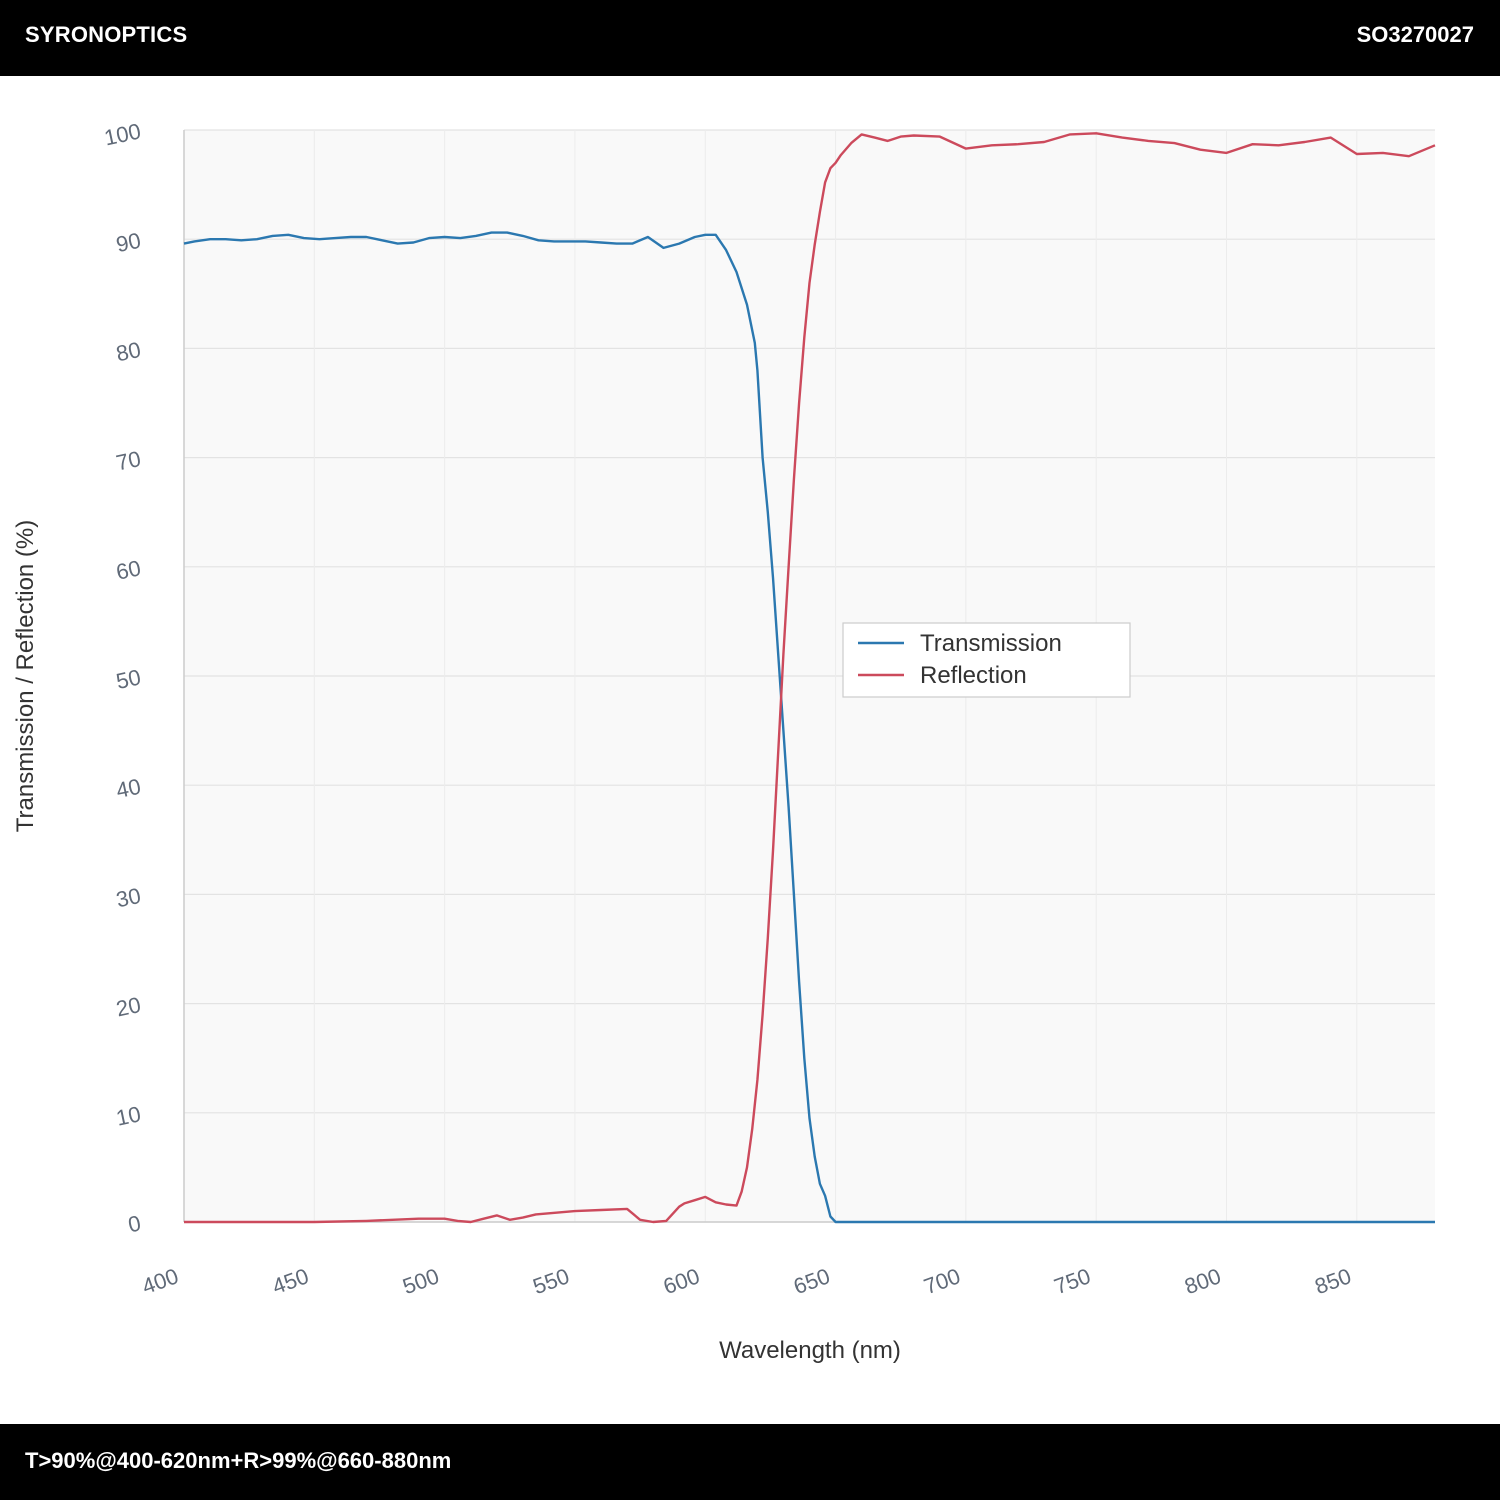  I want to click on legend-box, so click(986, 660).